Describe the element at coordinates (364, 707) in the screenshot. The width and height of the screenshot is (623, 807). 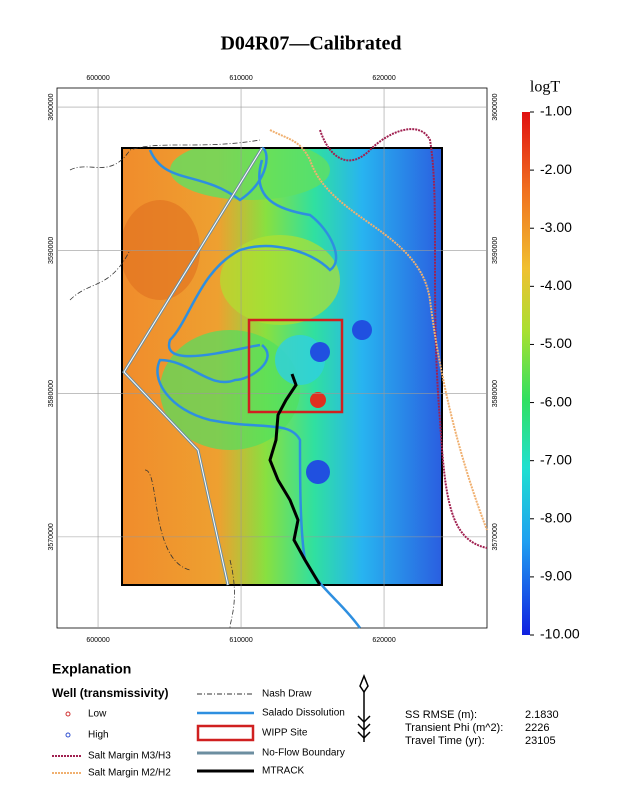
I see `north-arrow` at that location.